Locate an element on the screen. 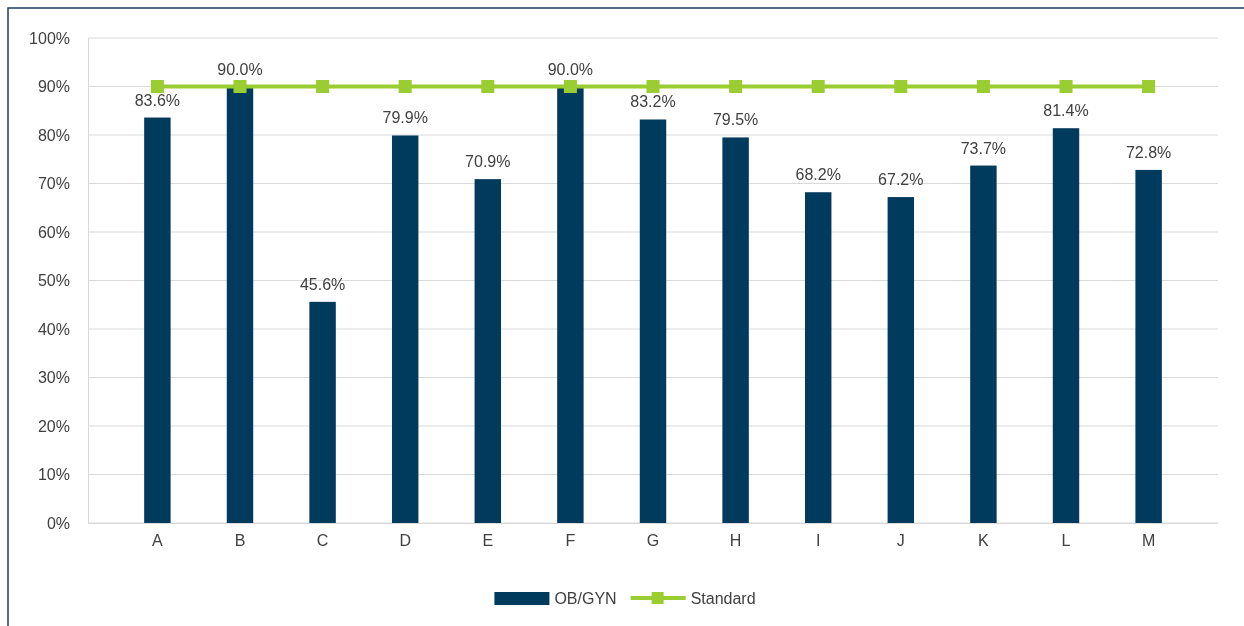  data-label: 68.2% is located at coordinates (818, 175).